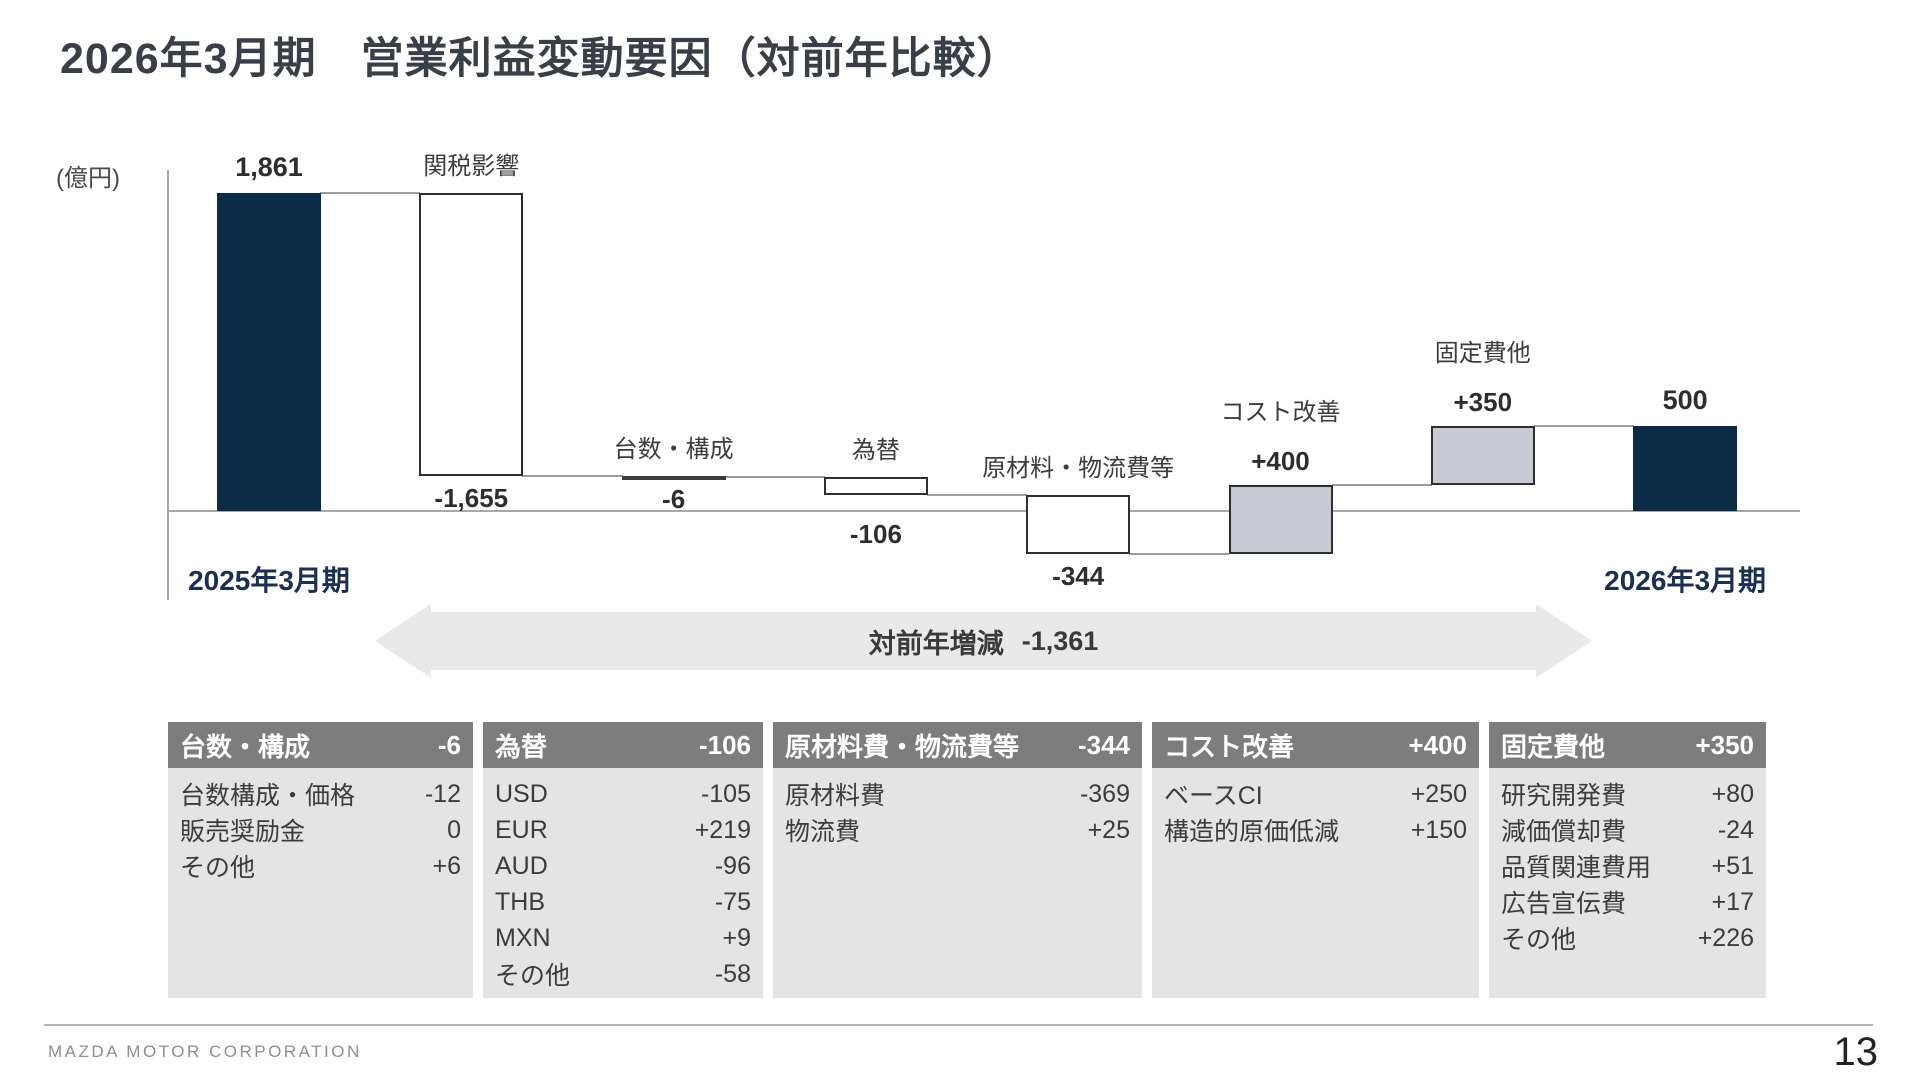 The width and height of the screenshot is (1920, 1077). Describe the element at coordinates (1627, 830) in the screenshot. I see `table-row: 減価償却費 -24` at that location.